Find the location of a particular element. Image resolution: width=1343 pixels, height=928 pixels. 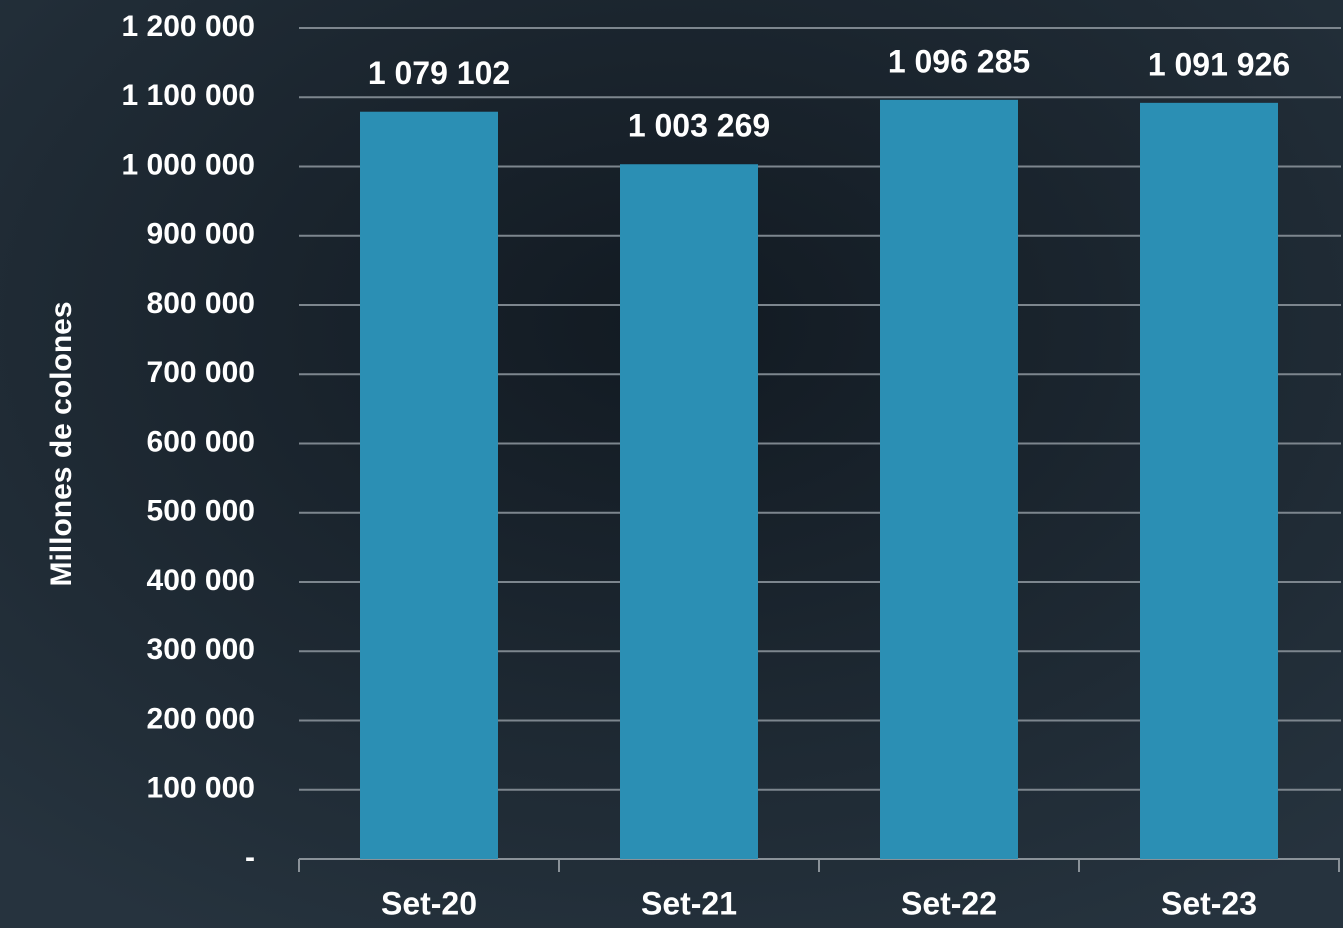

data-label: 1 091 926 is located at coordinates (1219, 64).